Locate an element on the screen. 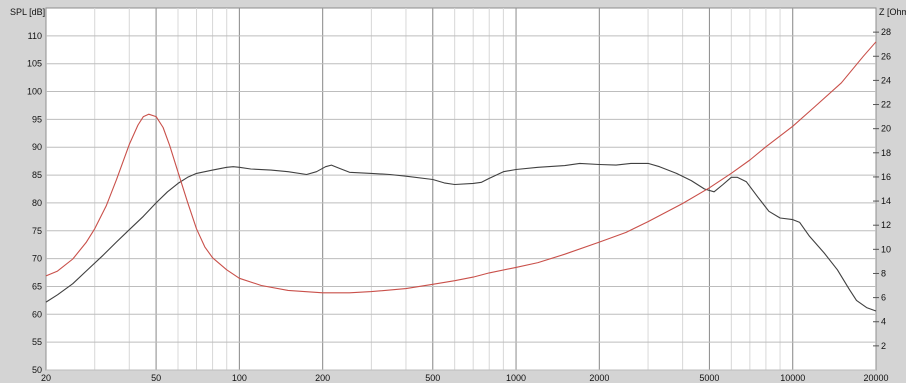 This screenshot has width=906, height=383. y-left-tick-label: 110 is located at coordinates (35, 36).